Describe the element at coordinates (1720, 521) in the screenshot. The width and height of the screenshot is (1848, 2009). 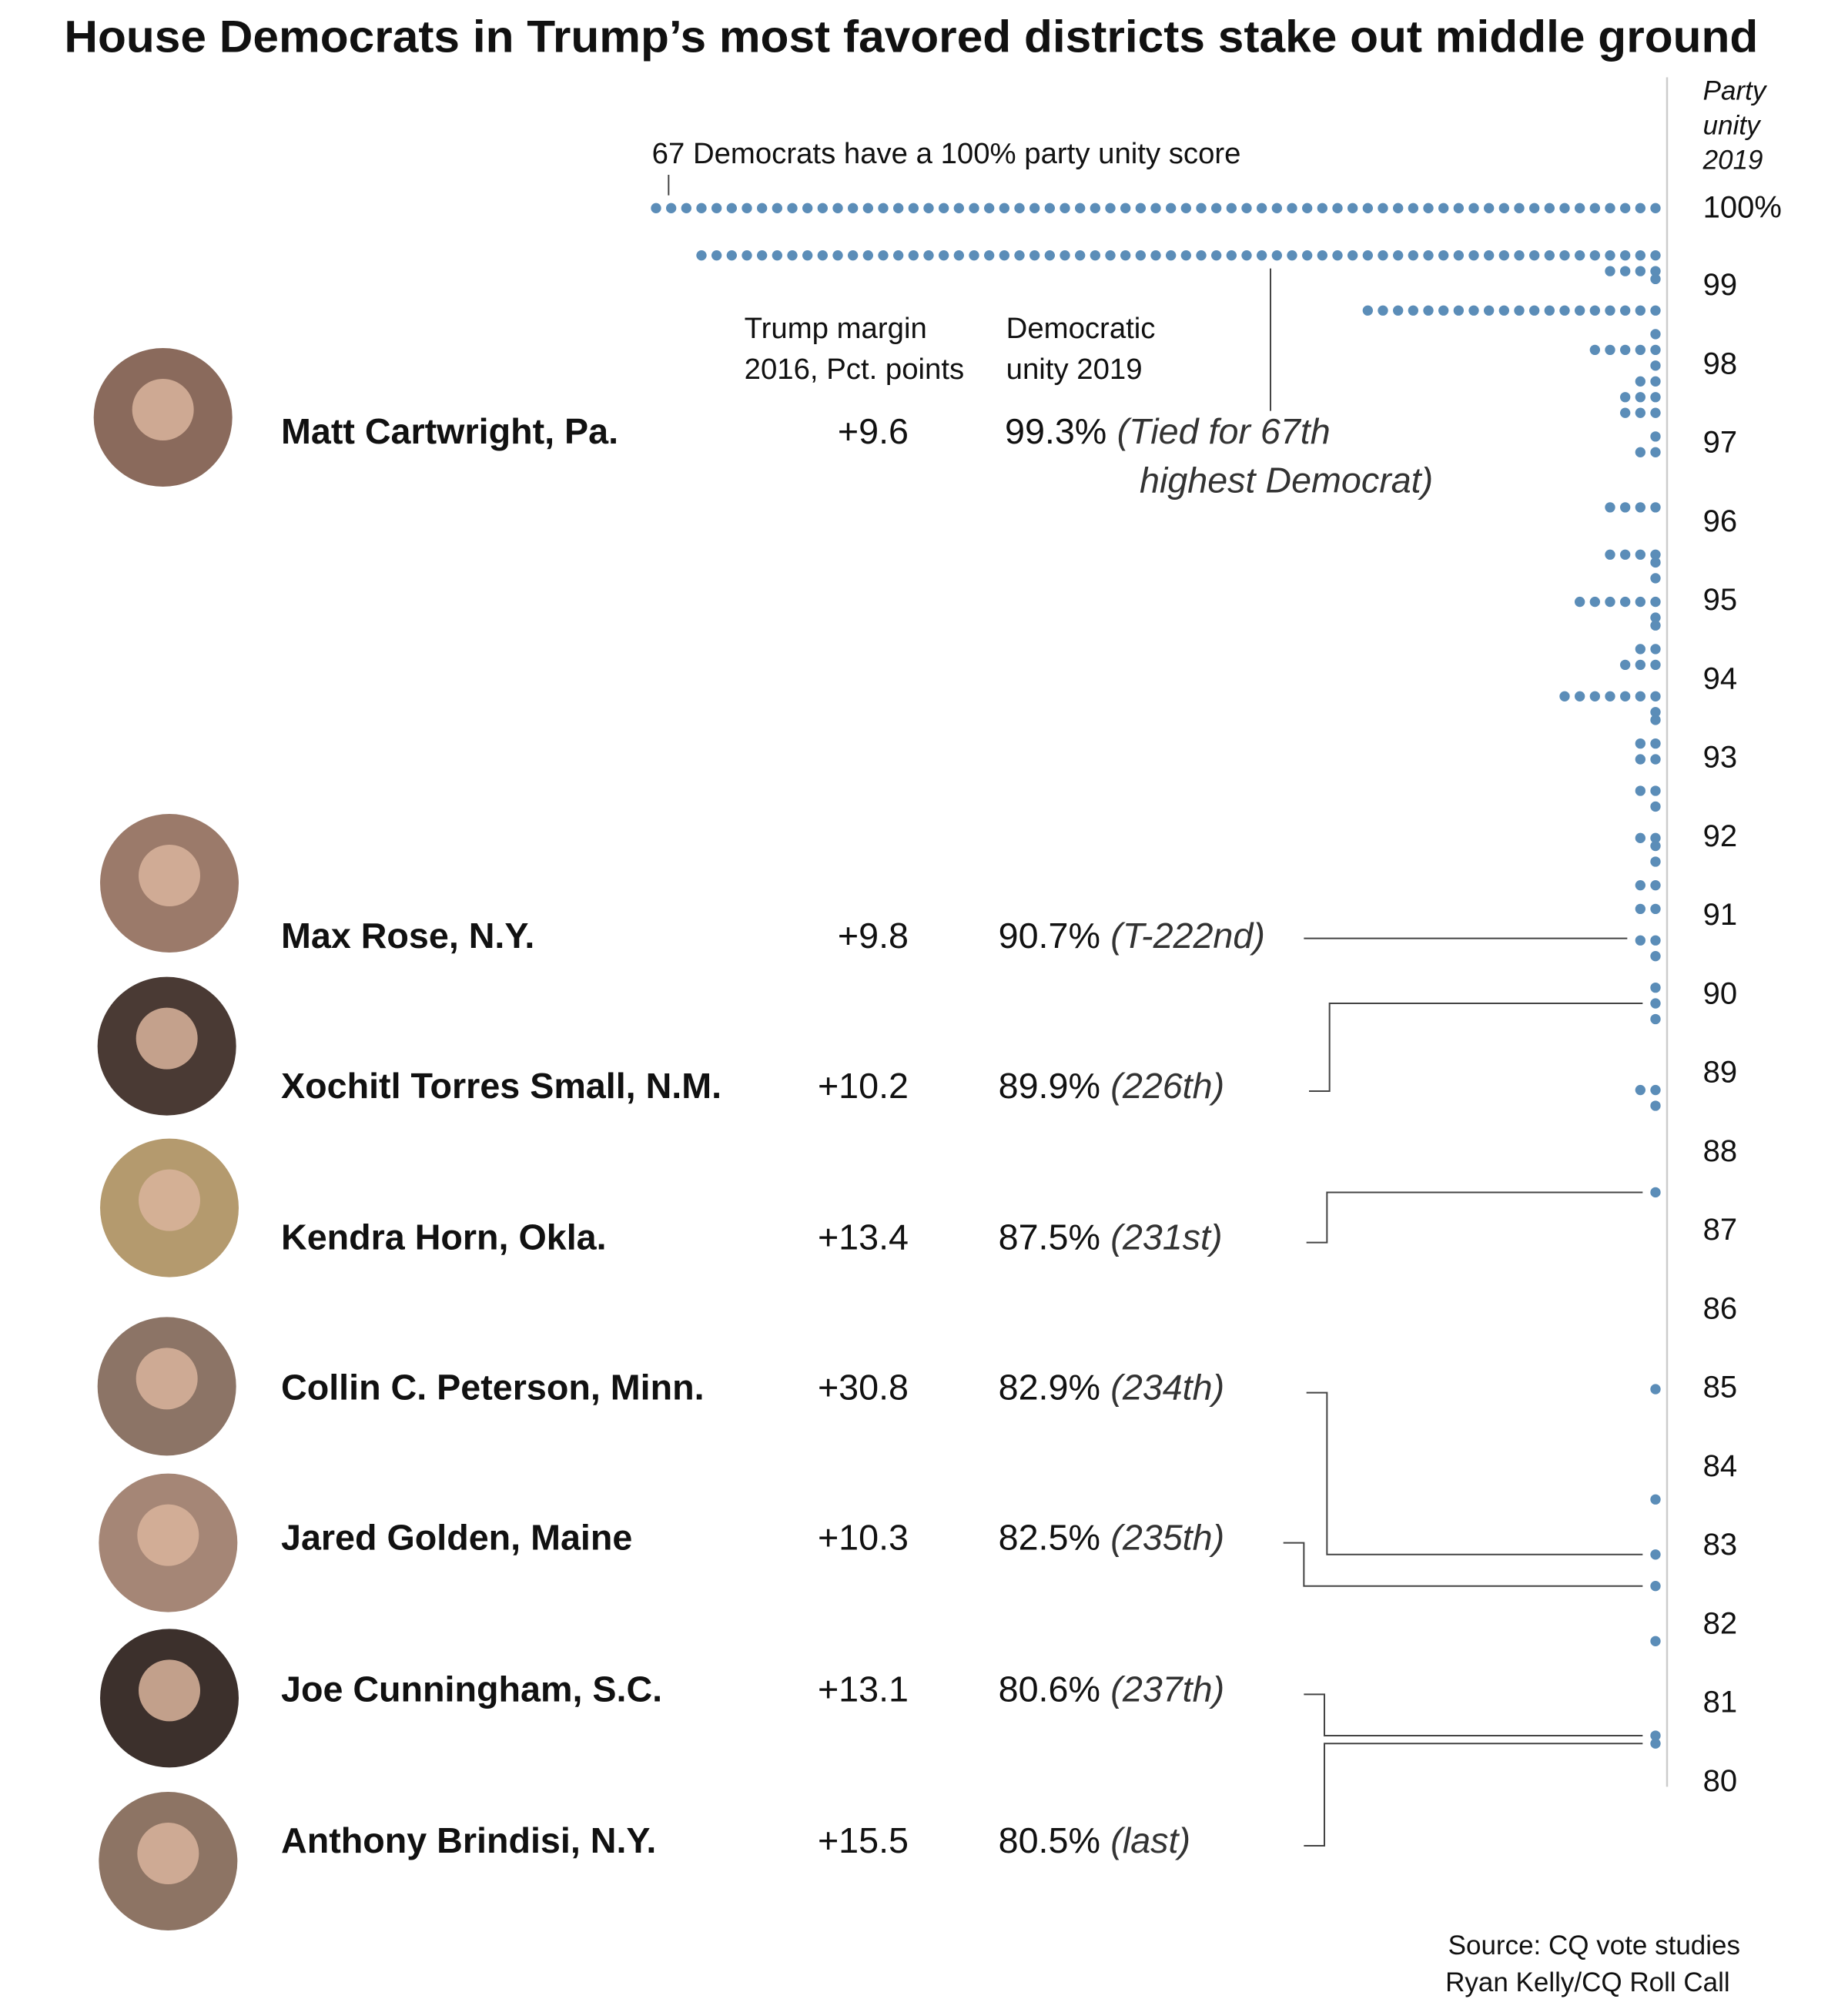
I see `y-tick-label: 96` at that location.